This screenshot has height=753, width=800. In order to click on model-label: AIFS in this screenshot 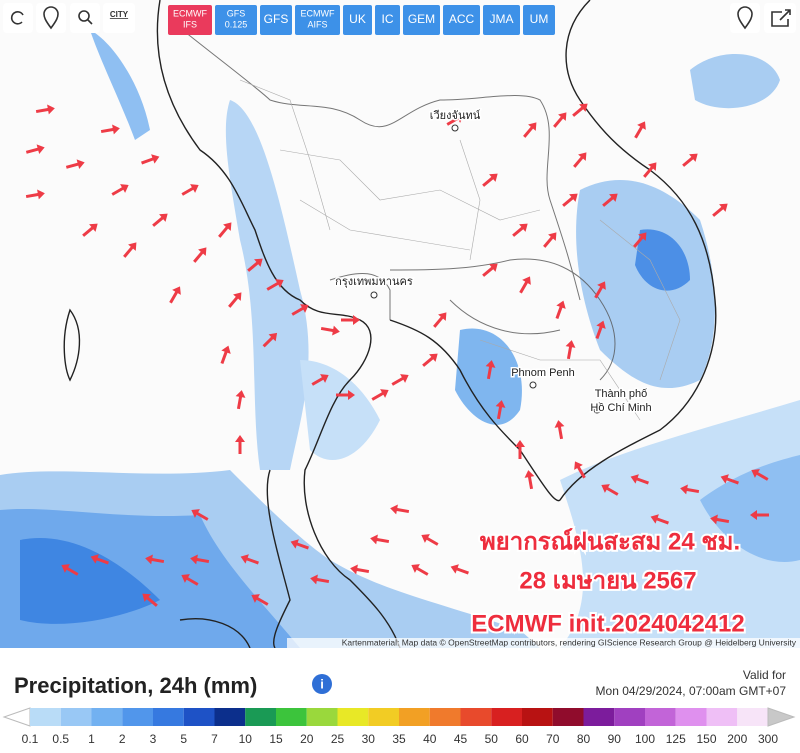, I will do `click(317, 24)`.